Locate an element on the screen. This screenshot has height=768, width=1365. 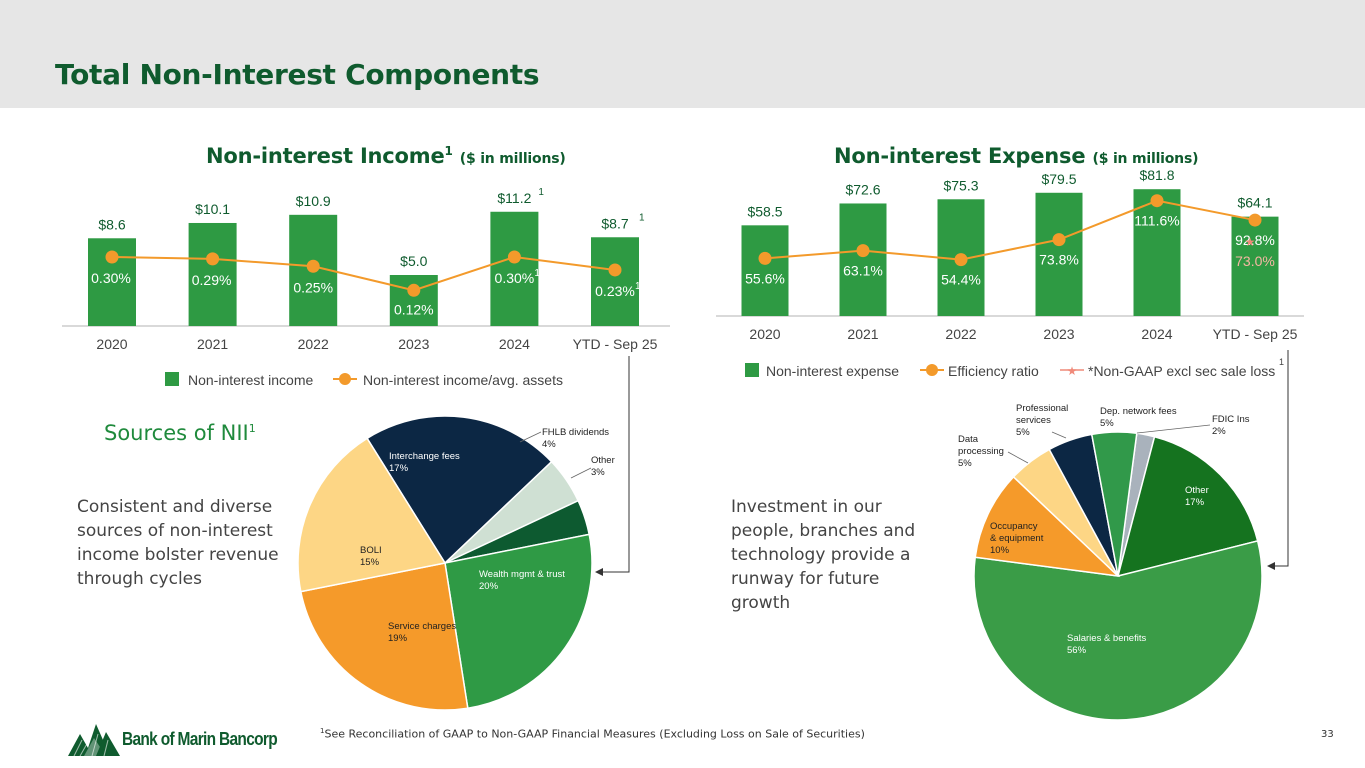
page-number: 33 is located at coordinates (1327, 734).